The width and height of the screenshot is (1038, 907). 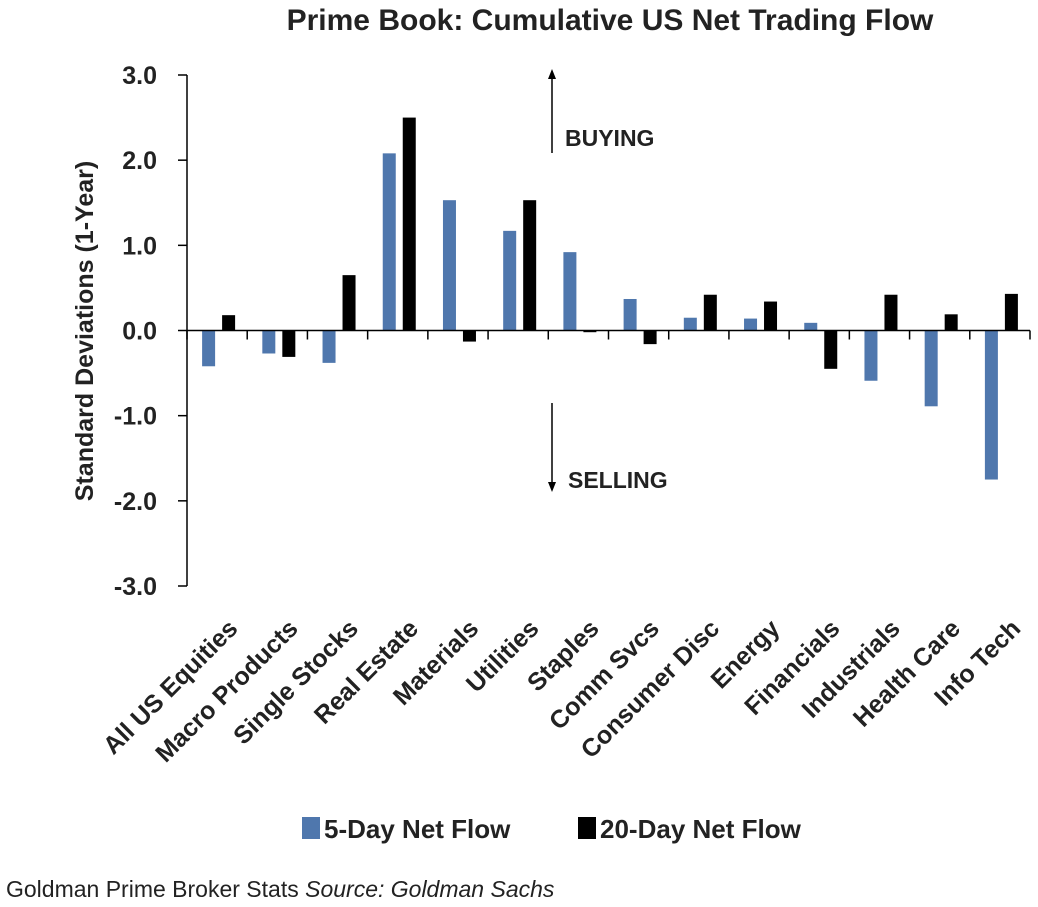 What do you see at coordinates (618, 480) in the screenshot?
I see `selling-label: SELLING` at bounding box center [618, 480].